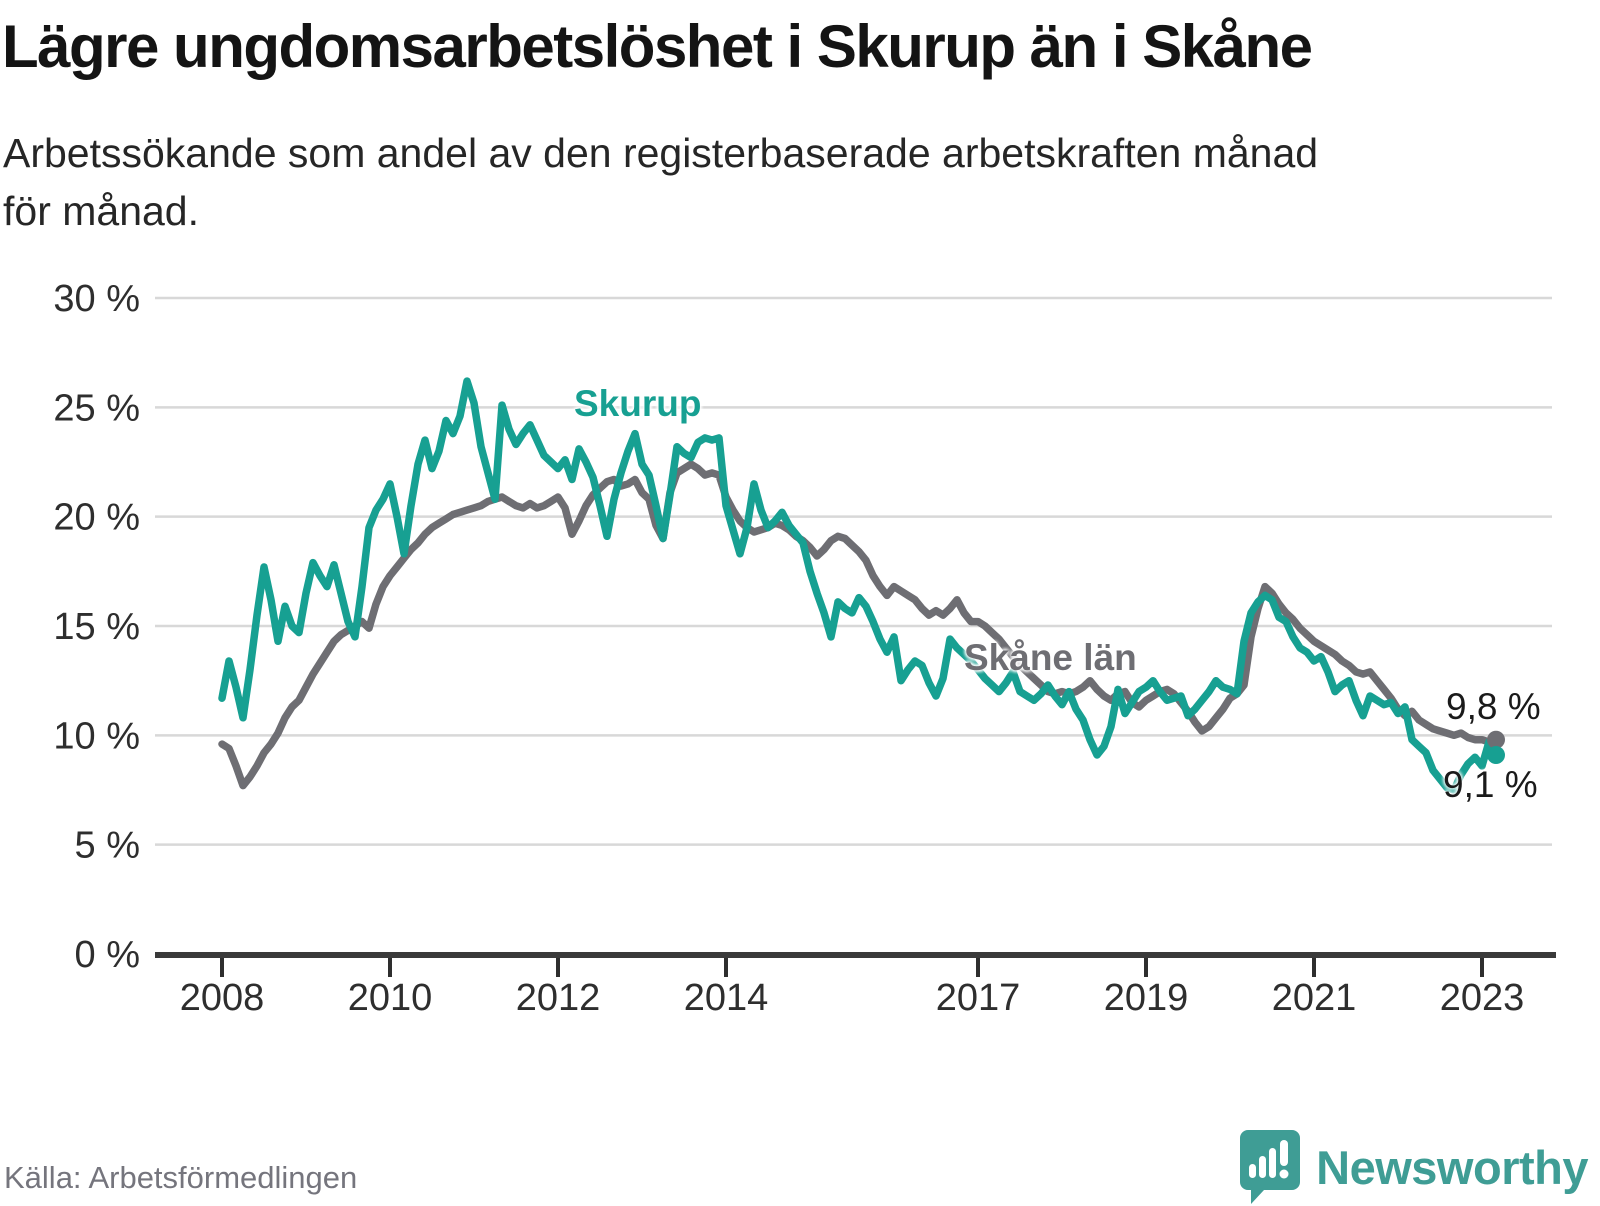 This screenshot has height=1206, width=1600. Describe the element at coordinates (96, 627) in the screenshot. I see `y-tick-label-15: 15 %` at that location.